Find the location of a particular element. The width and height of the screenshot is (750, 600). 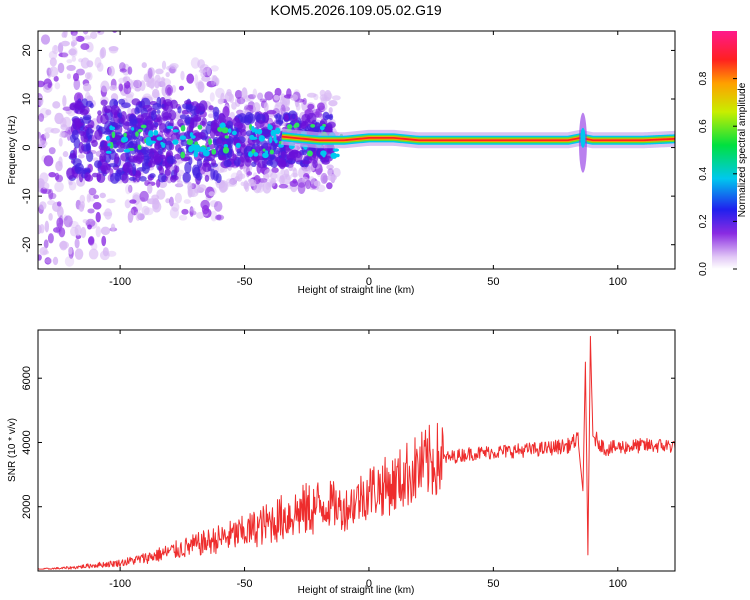

y-tick-label: 6000 is located at coordinates (27, 378).